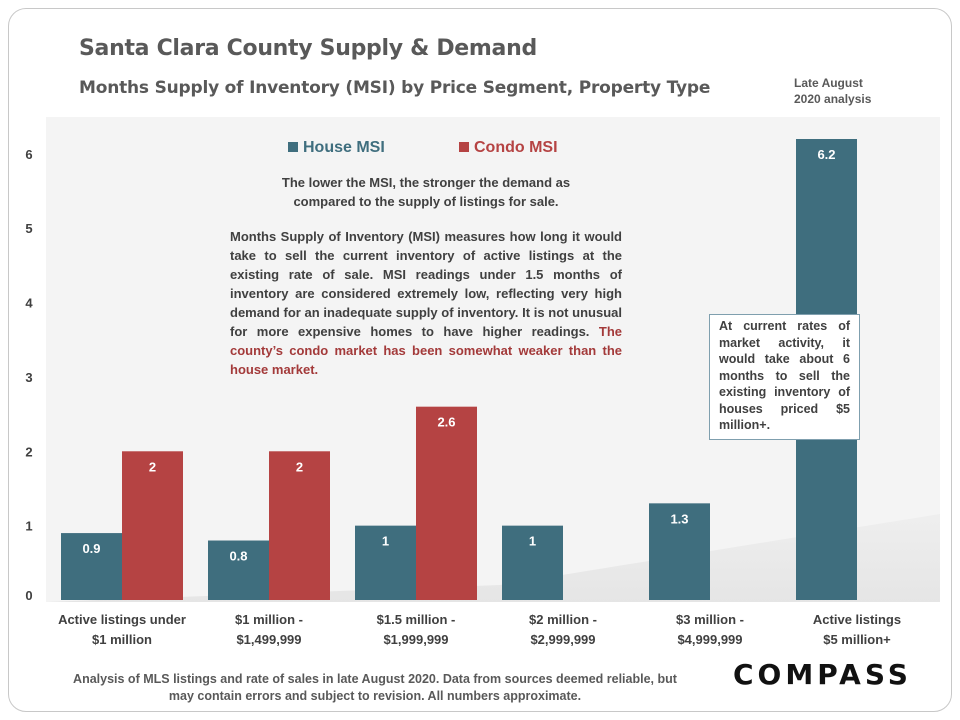 This screenshot has width=960, height=720. Describe the element at coordinates (822, 674) in the screenshot. I see `compass-logo: COMPASS` at that location.